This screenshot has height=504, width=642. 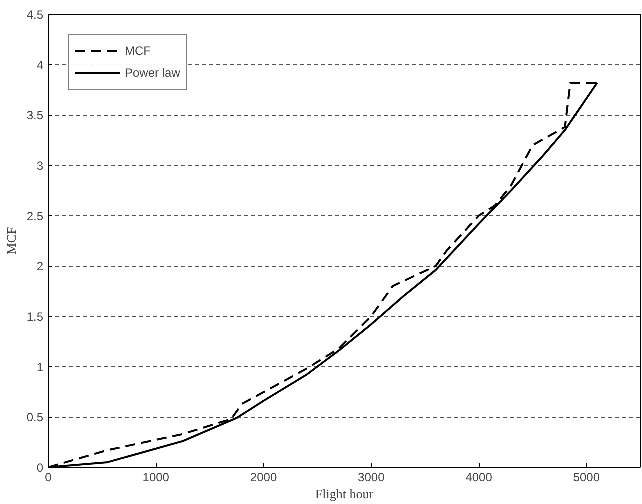 What do you see at coordinates (35, 216) in the screenshot?
I see `y-tick-label: 2.5` at bounding box center [35, 216].